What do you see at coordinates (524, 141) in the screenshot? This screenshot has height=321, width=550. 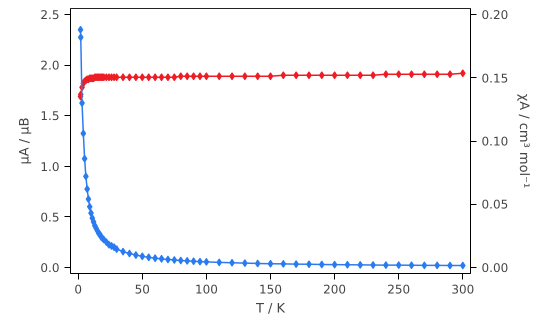 I see `y2-axis-title: χA / cm³ mol⁻¹` at bounding box center [524, 141].